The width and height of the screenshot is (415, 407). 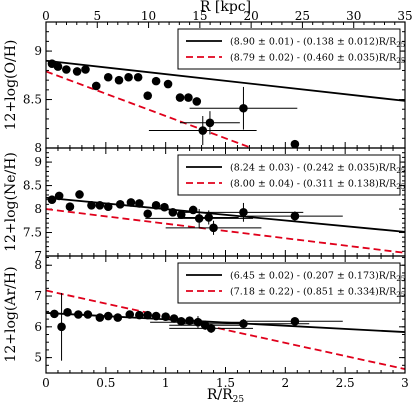 I want to click on x-tick-label: 0, so click(x=46, y=383).